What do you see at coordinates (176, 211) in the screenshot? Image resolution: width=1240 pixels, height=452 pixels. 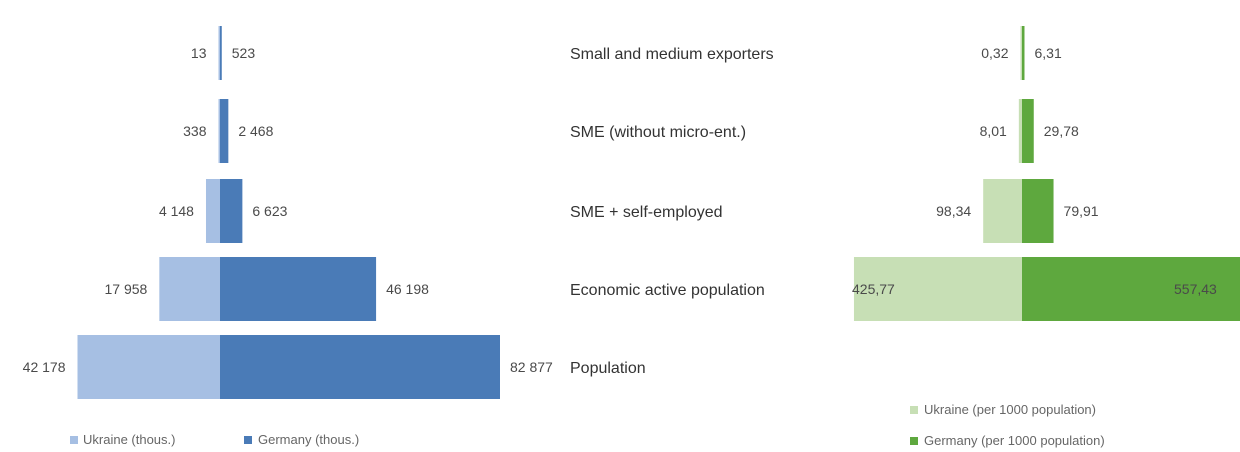 I see `label-ukraine-thous-sme-self-employed: 4 148` at bounding box center [176, 211].